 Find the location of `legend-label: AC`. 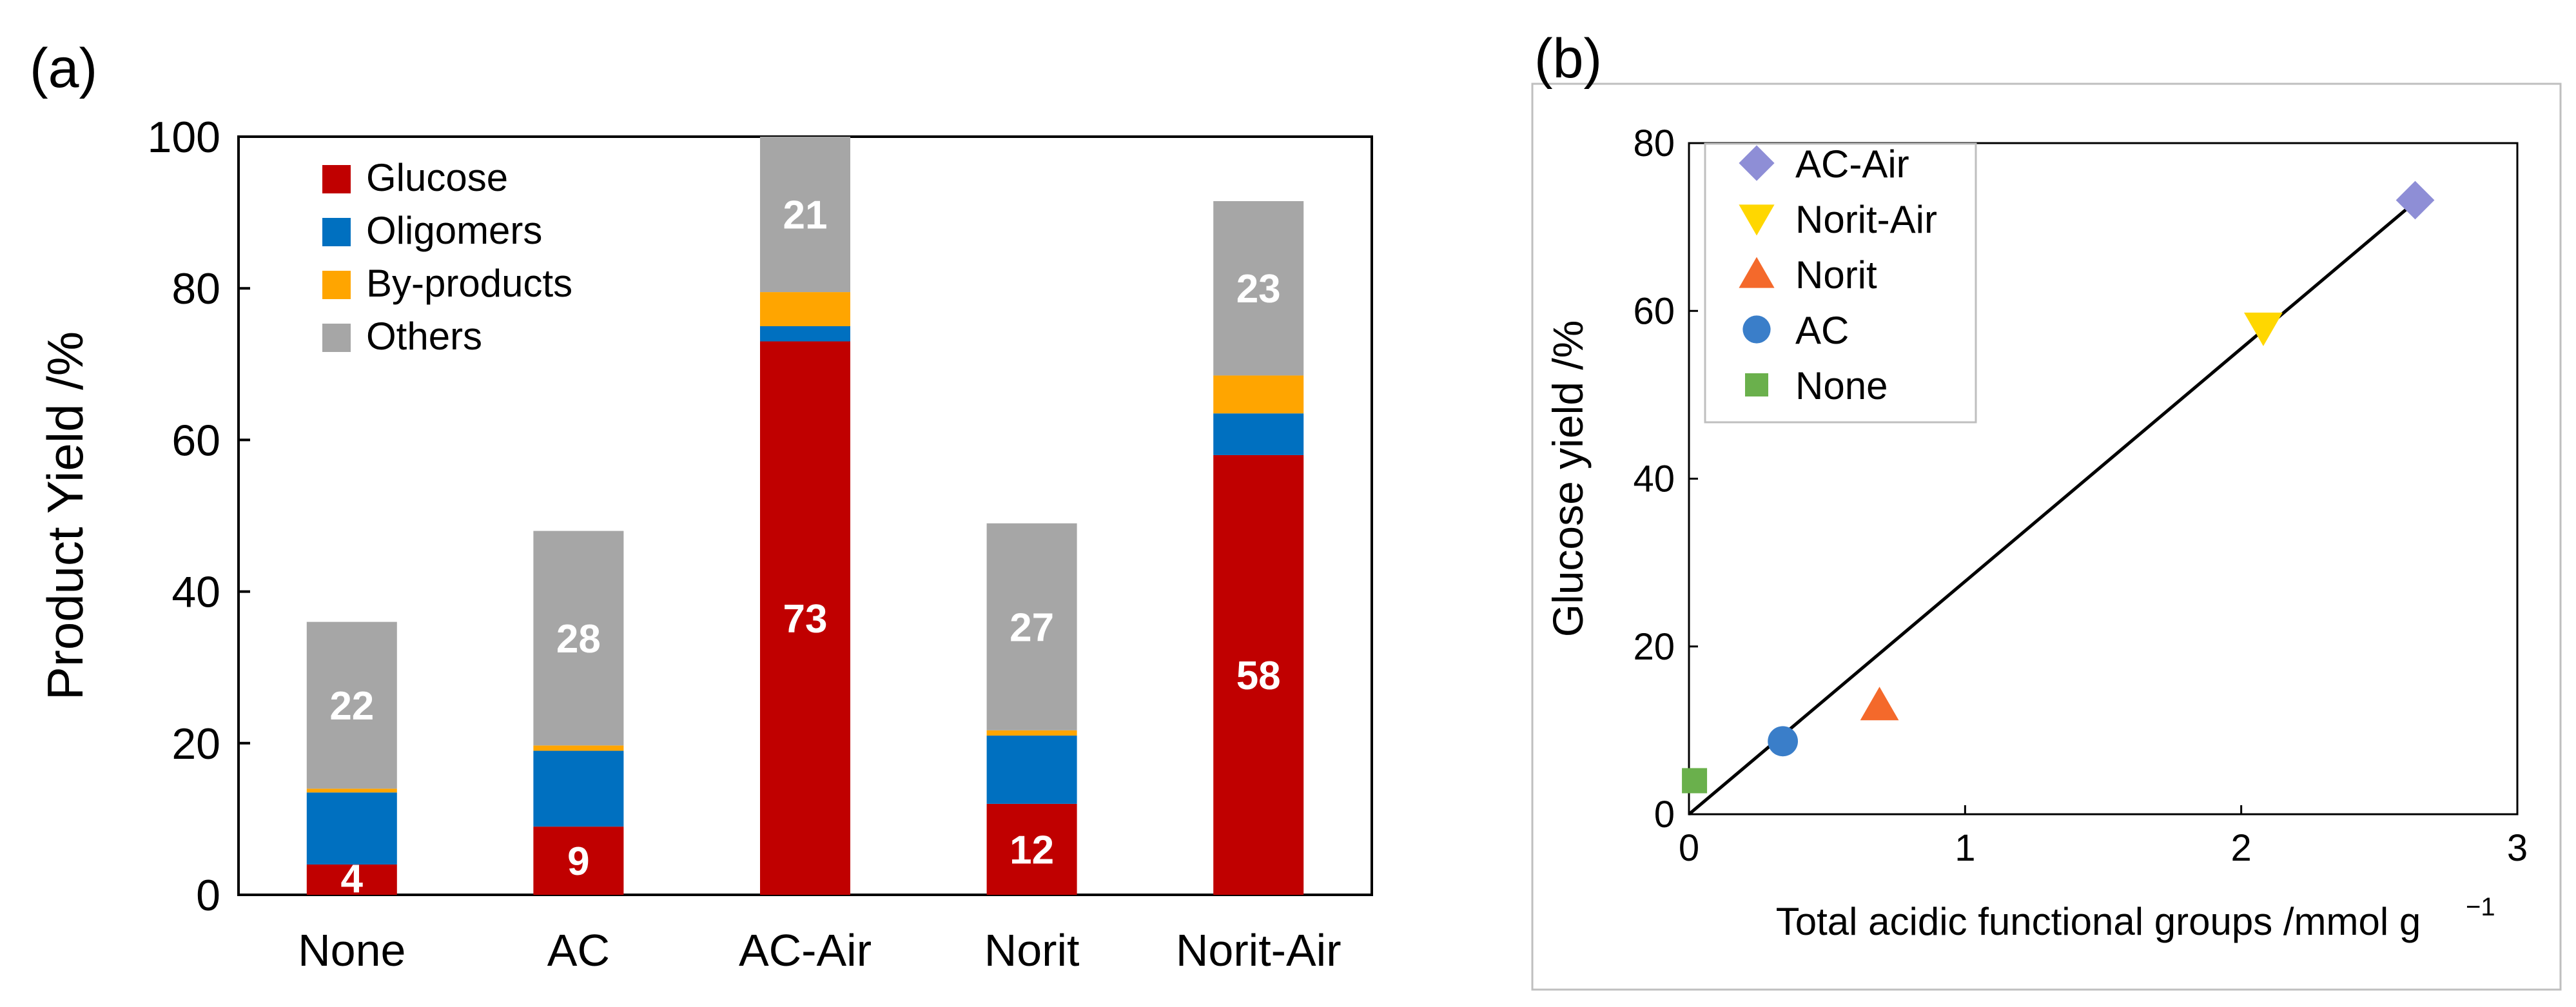

legend-label: AC is located at coordinates (1822, 330).